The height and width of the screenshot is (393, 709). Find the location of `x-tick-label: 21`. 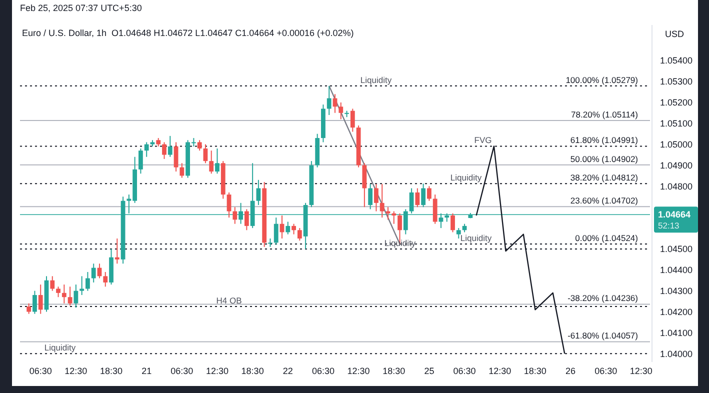

x-tick-label: 21 is located at coordinates (147, 371).